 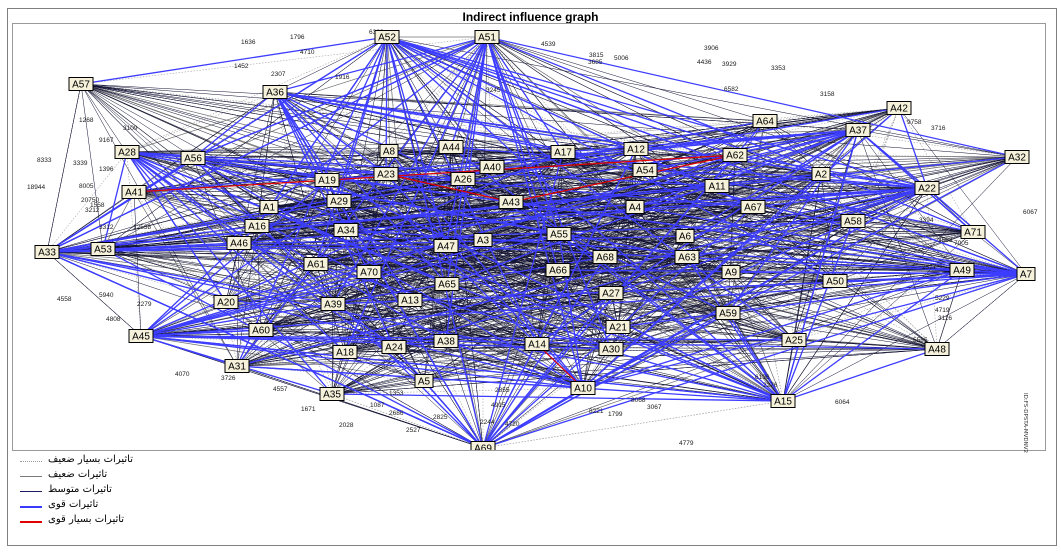 What do you see at coordinates (413, 430) in the screenshot?
I see `edge-weight-label: 2527` at bounding box center [413, 430].